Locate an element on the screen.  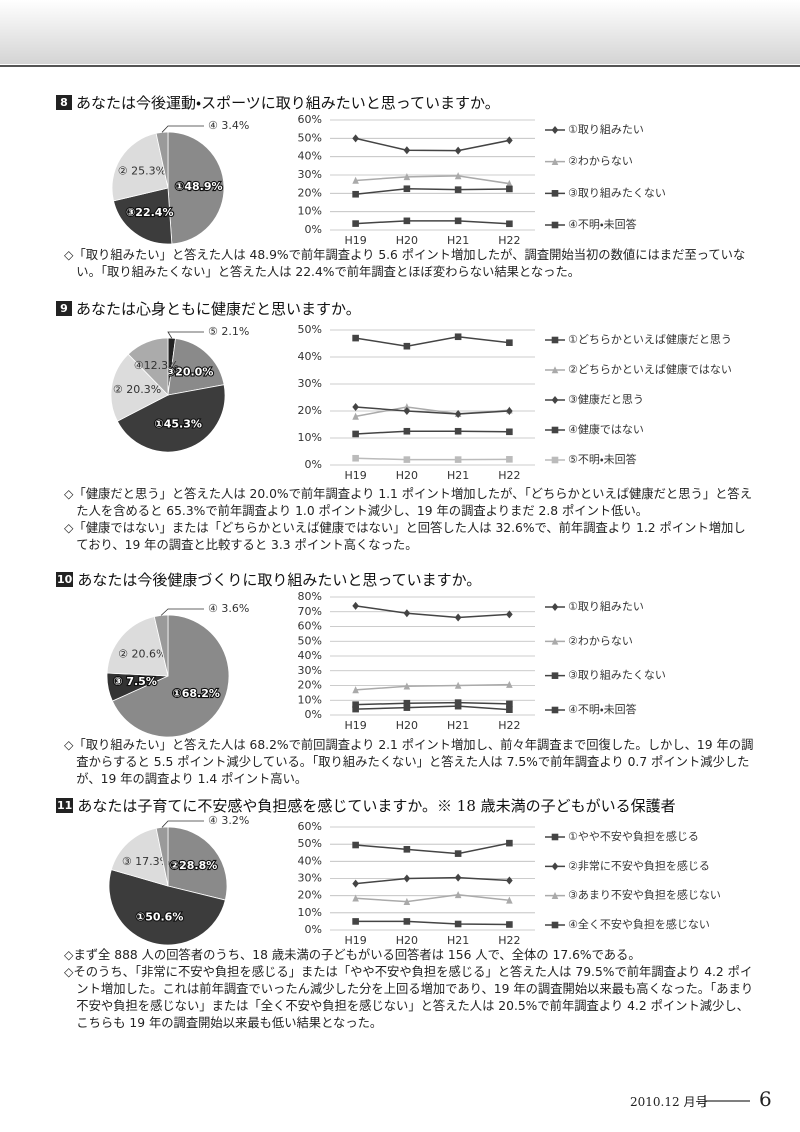
question-text: あなたは今後健康づくりに取り組みたいと思っていますか。 is located at coordinates (279, 580).